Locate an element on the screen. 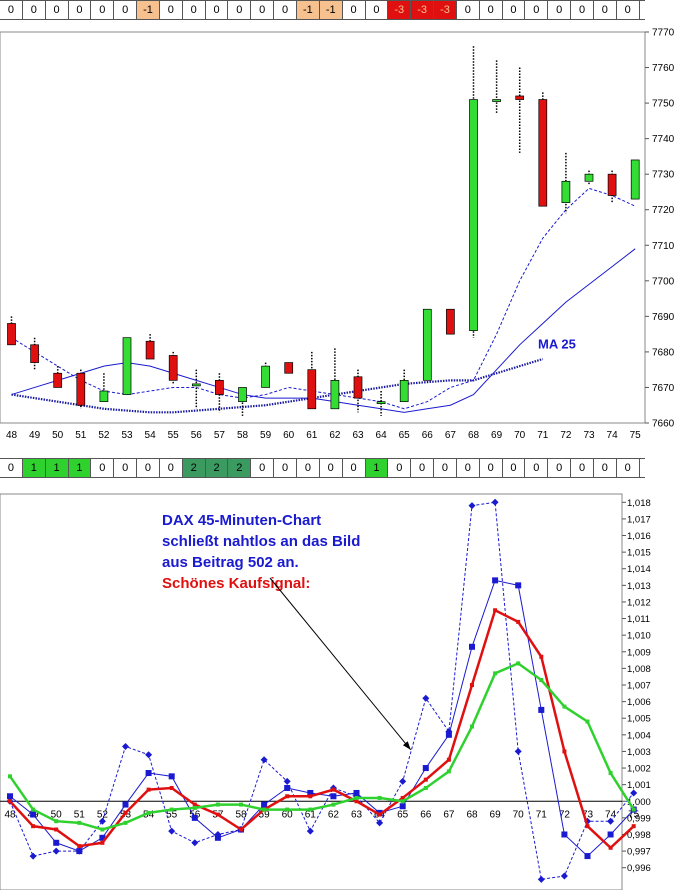 The image size is (685, 890). y-tick-label: 1,003 is located at coordinates (639, 752).